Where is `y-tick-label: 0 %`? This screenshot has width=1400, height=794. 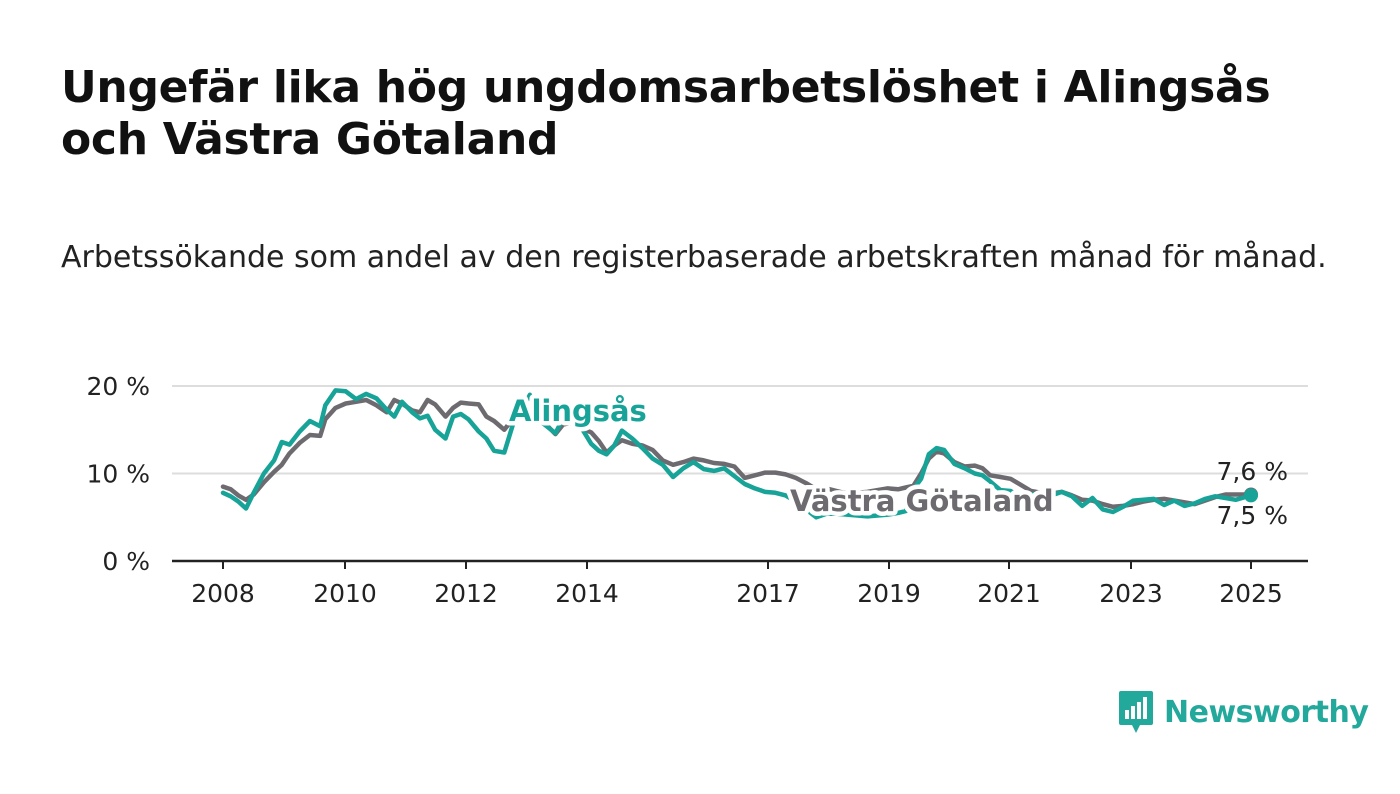
y-tick-label: 0 % is located at coordinates (126, 561).